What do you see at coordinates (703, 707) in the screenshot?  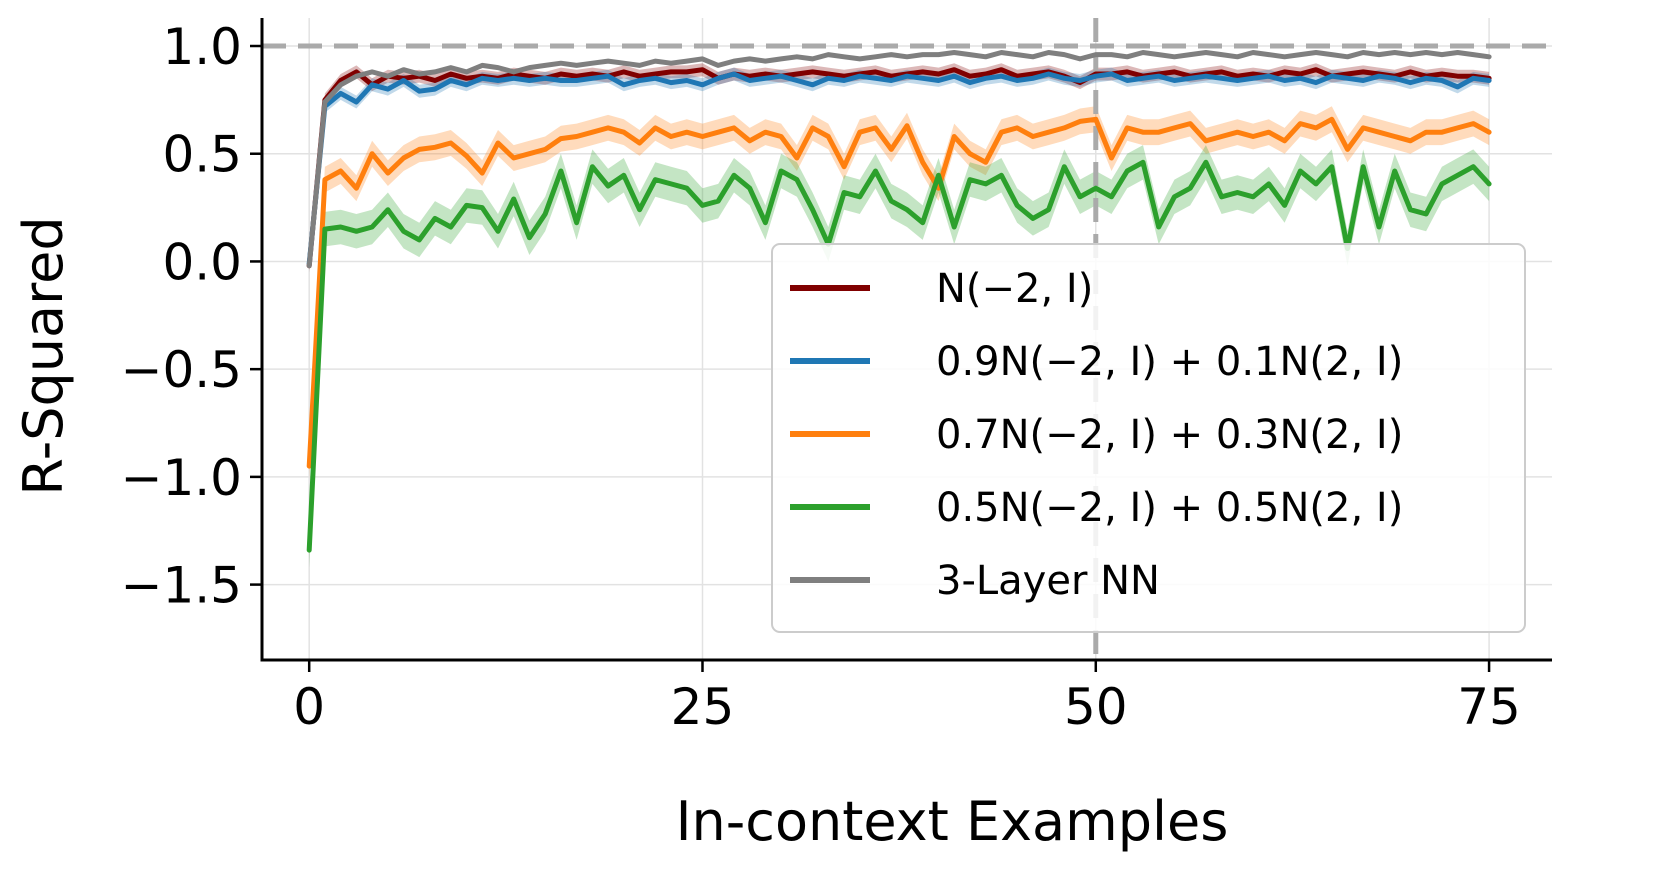 I see `x-tick-label-1: 25` at bounding box center [703, 707].